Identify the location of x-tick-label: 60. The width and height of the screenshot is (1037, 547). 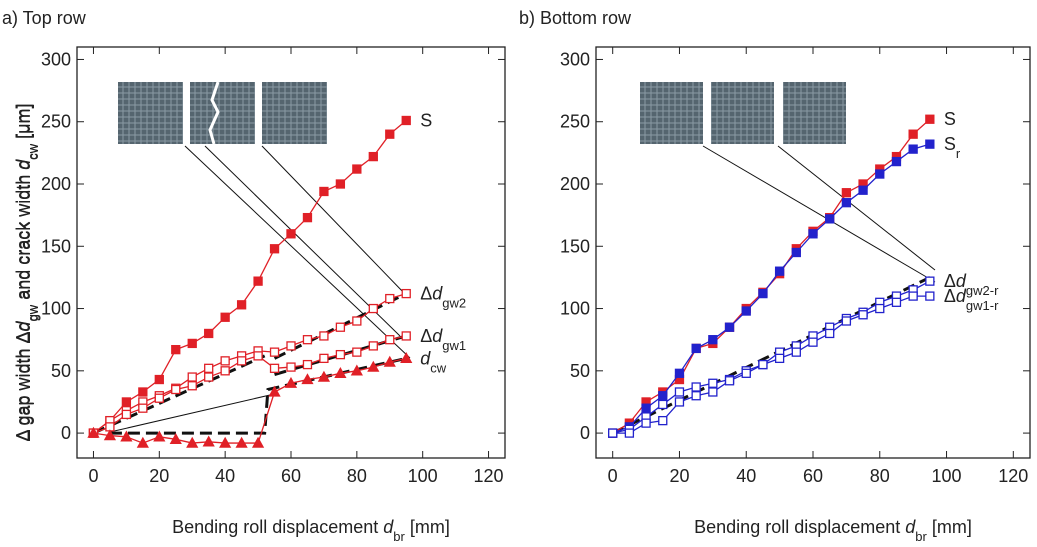
(813, 476).